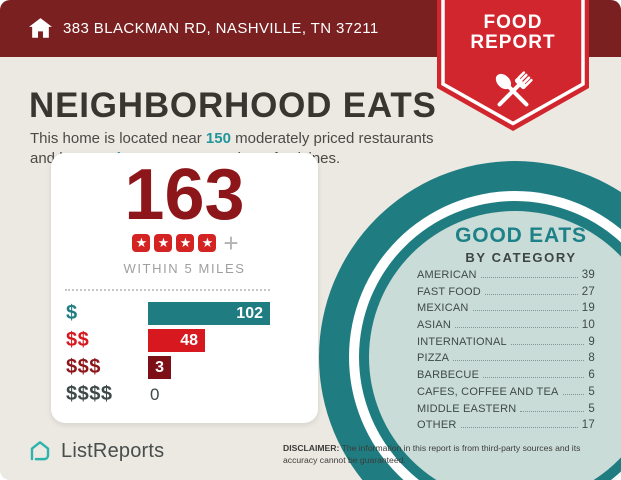 The height and width of the screenshot is (480, 621). Describe the element at coordinates (588, 291) in the screenshot. I see `category-value: 27` at that location.